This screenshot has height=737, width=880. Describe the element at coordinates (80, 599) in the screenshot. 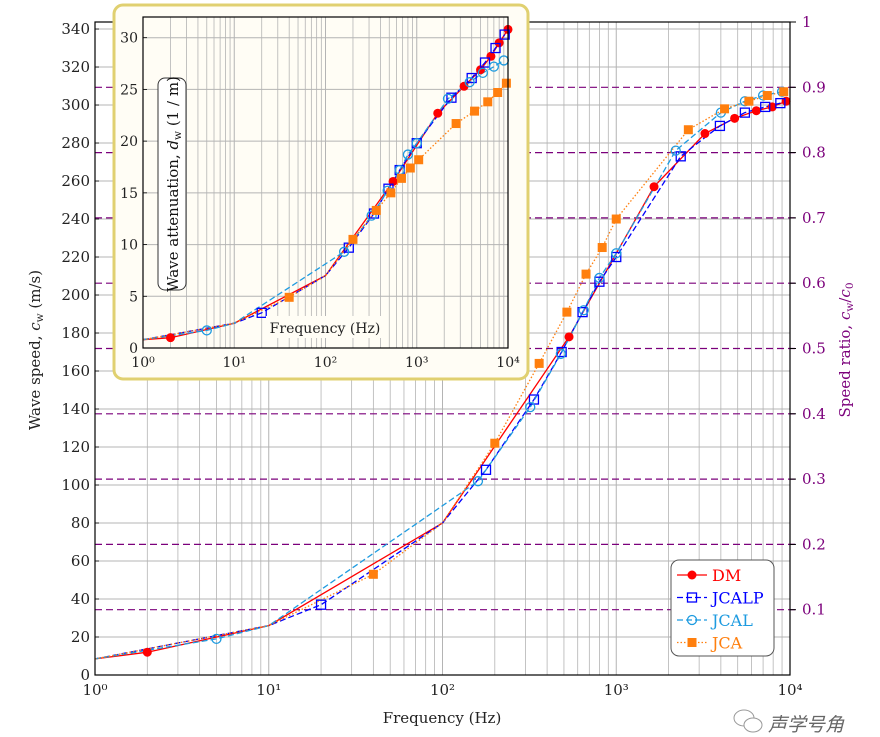

I see `y-tick-label: 40` at that location.